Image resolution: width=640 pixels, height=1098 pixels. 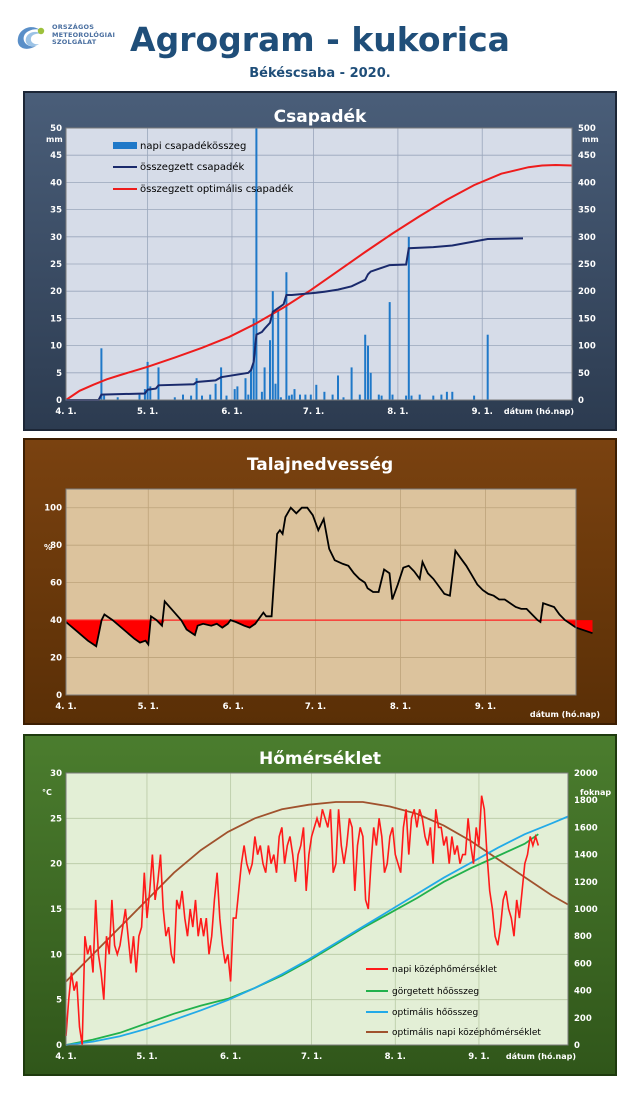 What do you see at coordinates (56, 211) in the screenshot?
I see `y-tick-label: 35` at bounding box center [56, 211].